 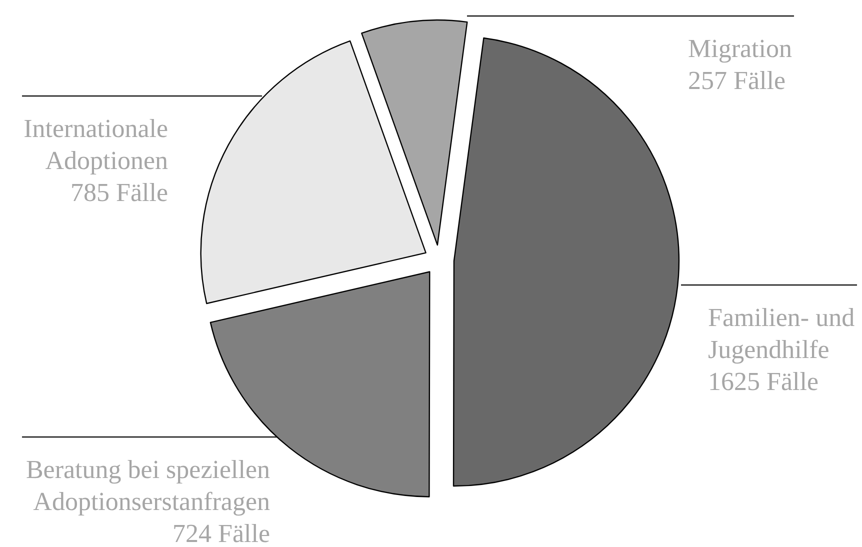 I want to click on data-label: 257 Fälle, so click(x=737, y=80).